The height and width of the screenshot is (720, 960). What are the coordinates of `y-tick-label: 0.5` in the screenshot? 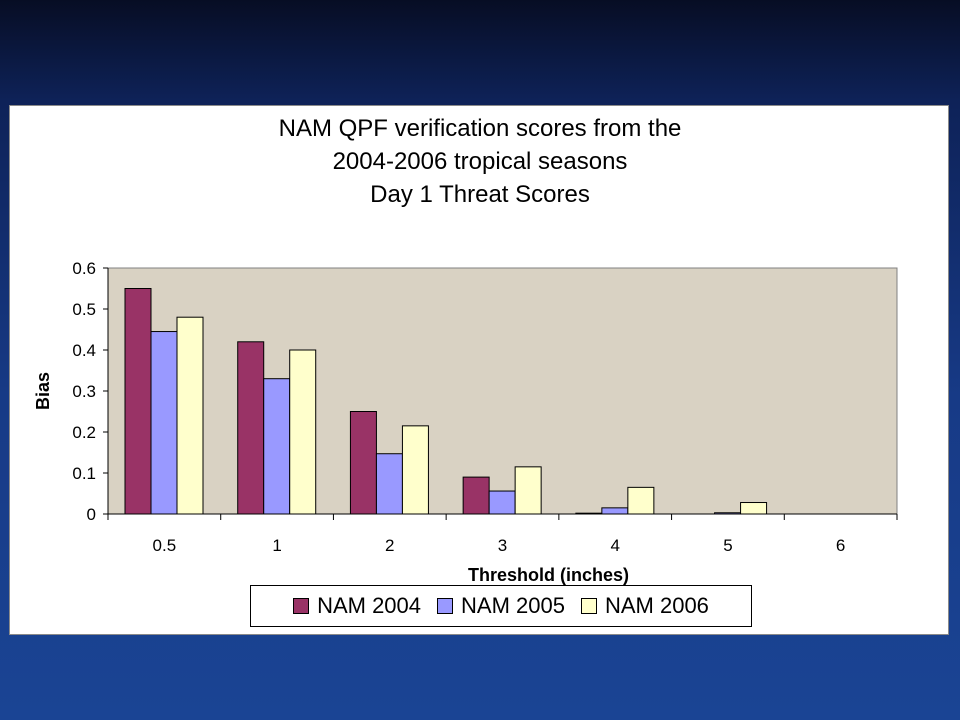 It's located at (84, 309).